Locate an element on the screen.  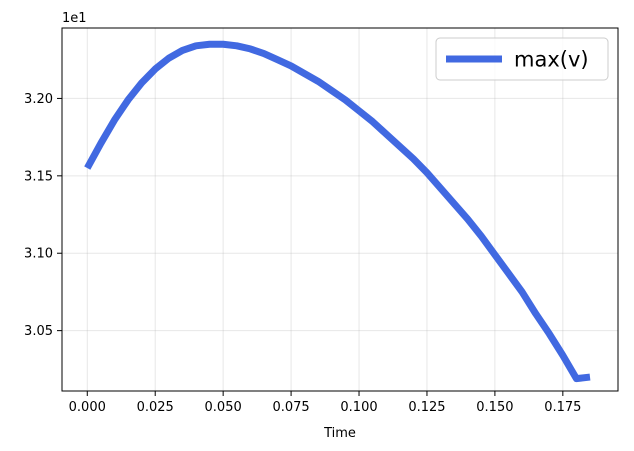
x-tick-label: 0.000 is located at coordinates (87, 407).